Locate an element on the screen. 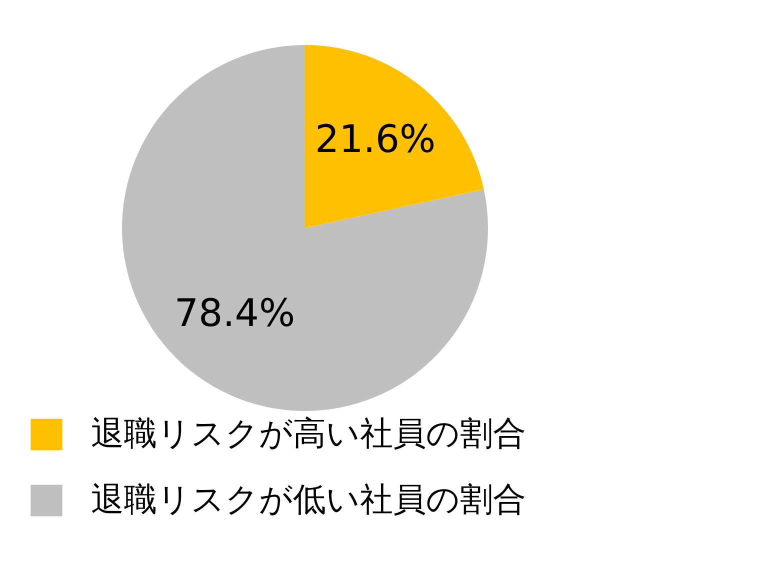 This screenshot has width=766, height=573. legend-label: 退職リスクが低い社員の割合 is located at coordinates (308, 499).